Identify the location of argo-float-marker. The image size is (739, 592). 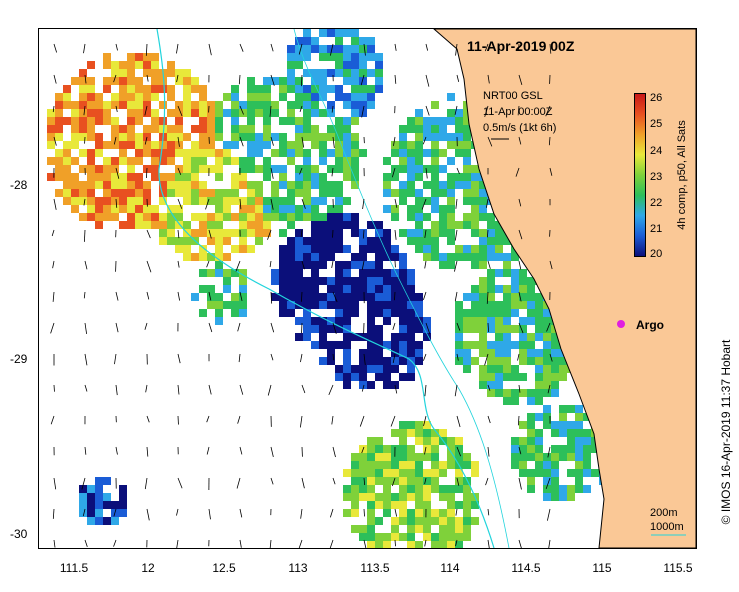
(621, 324).